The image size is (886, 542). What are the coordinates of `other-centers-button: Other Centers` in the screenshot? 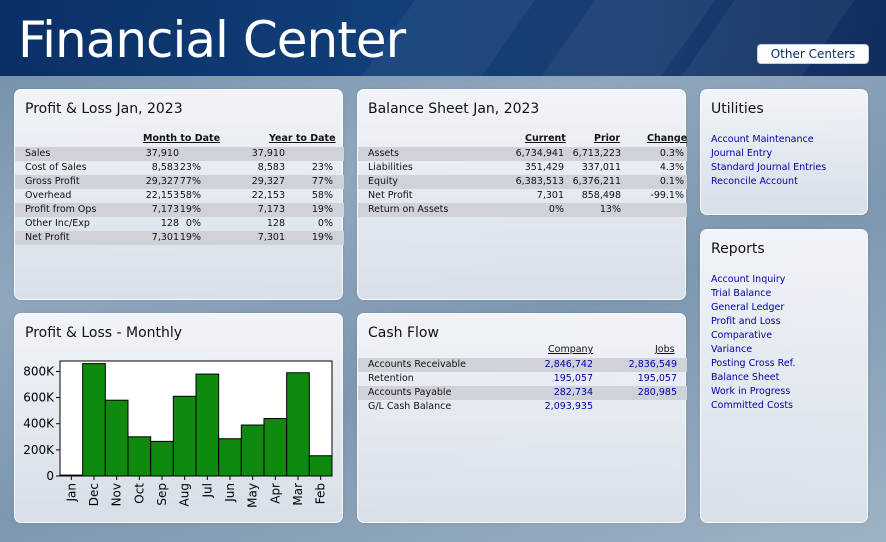 It's located at (813, 54).